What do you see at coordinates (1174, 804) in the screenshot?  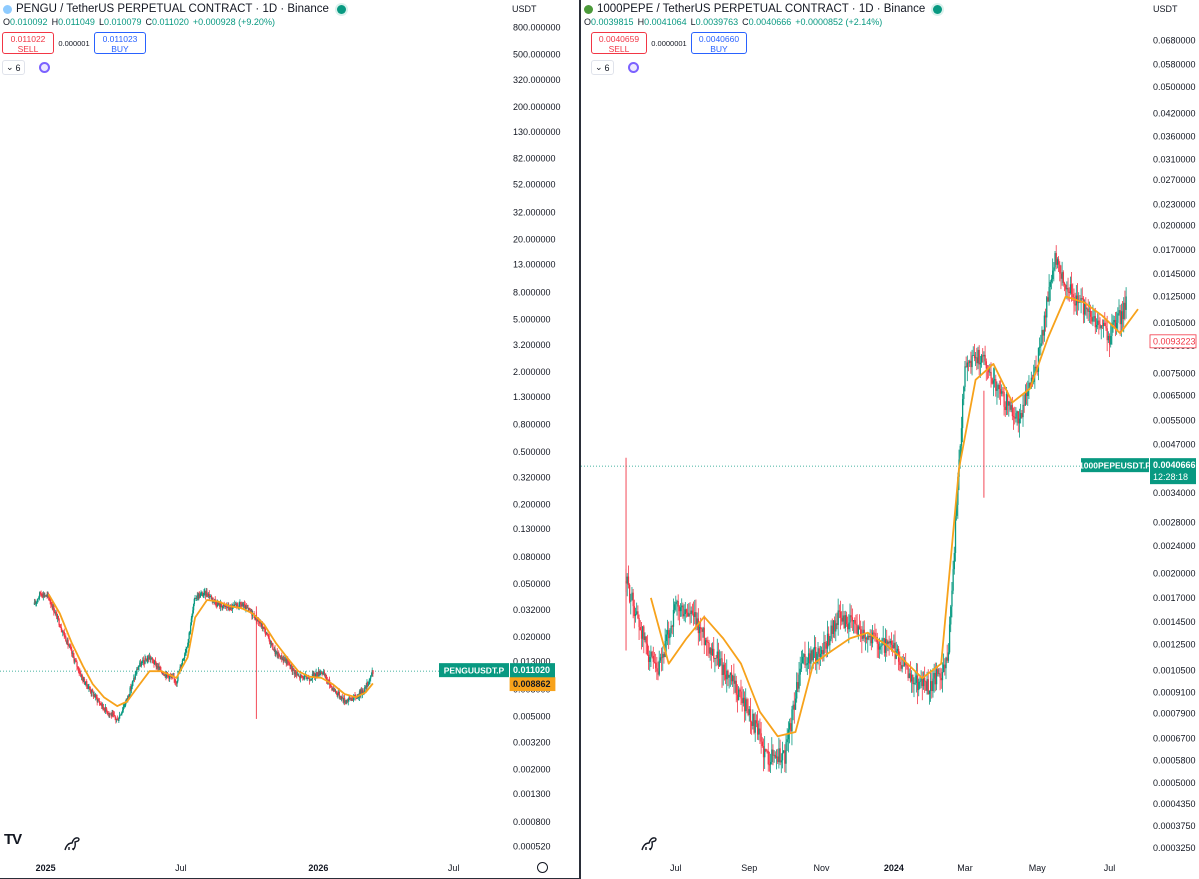 I see `price-axis-label: 0.0004350` at bounding box center [1174, 804].